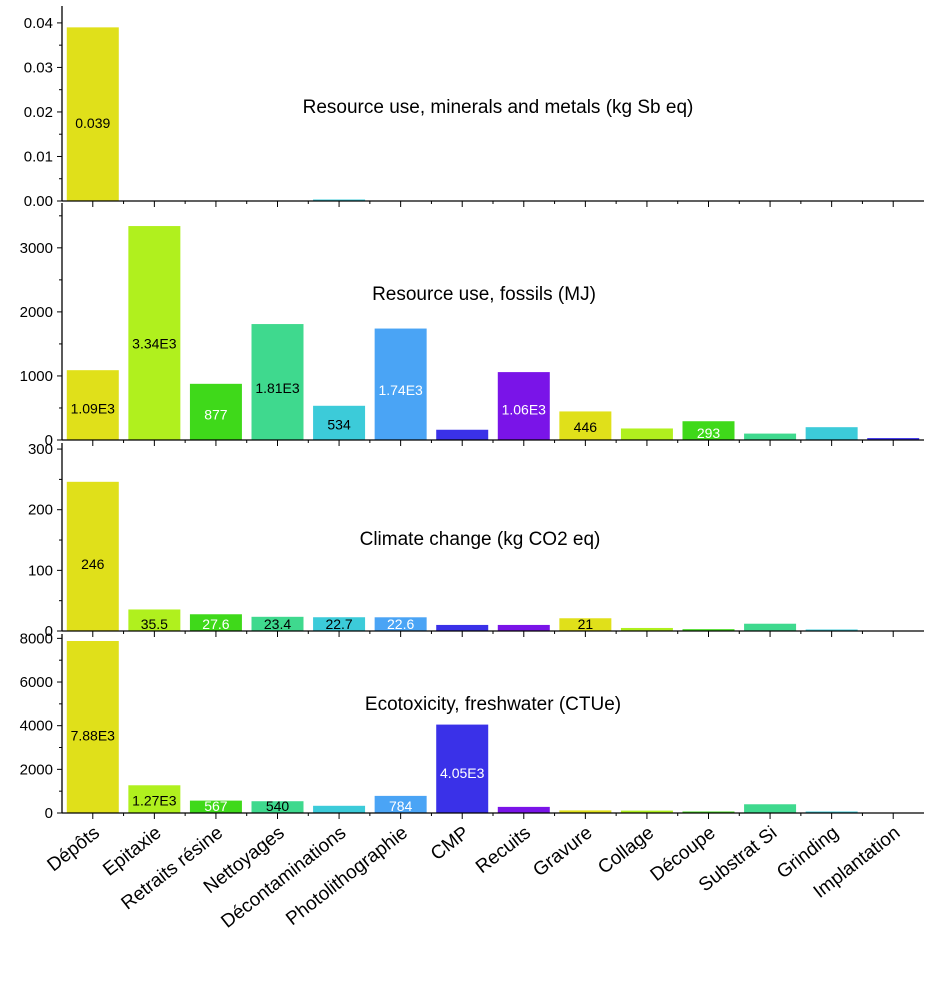  What do you see at coordinates (339, 425) in the screenshot?
I see `data-label: 534` at bounding box center [339, 425].